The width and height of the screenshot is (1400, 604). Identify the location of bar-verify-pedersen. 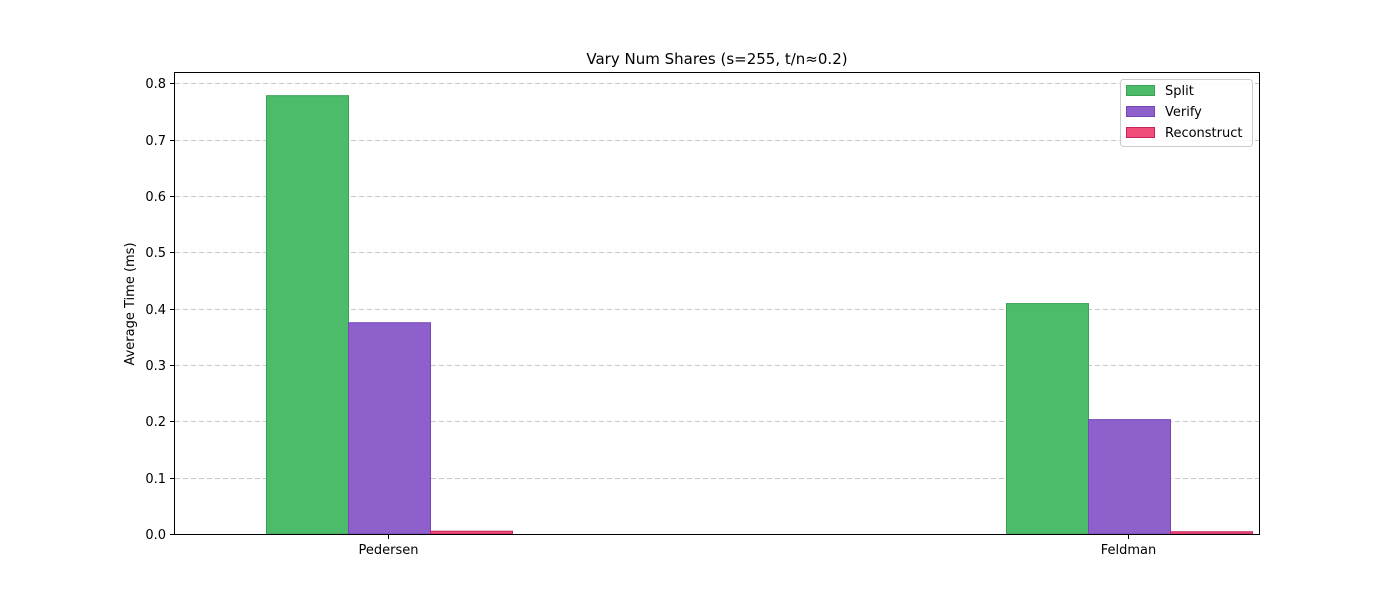
(389, 428).